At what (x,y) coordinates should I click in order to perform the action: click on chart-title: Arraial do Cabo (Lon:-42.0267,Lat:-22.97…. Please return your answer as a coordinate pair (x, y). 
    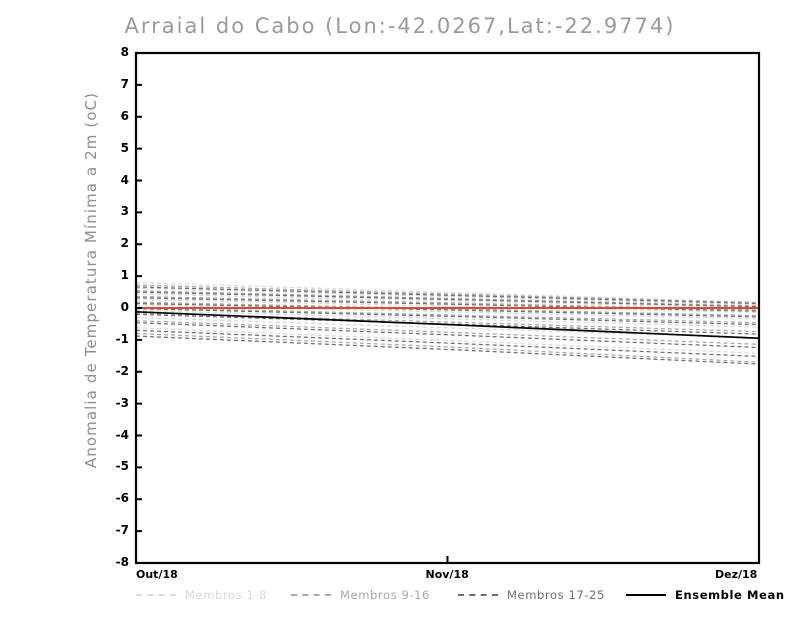
    Looking at the image, I should click on (400, 26).